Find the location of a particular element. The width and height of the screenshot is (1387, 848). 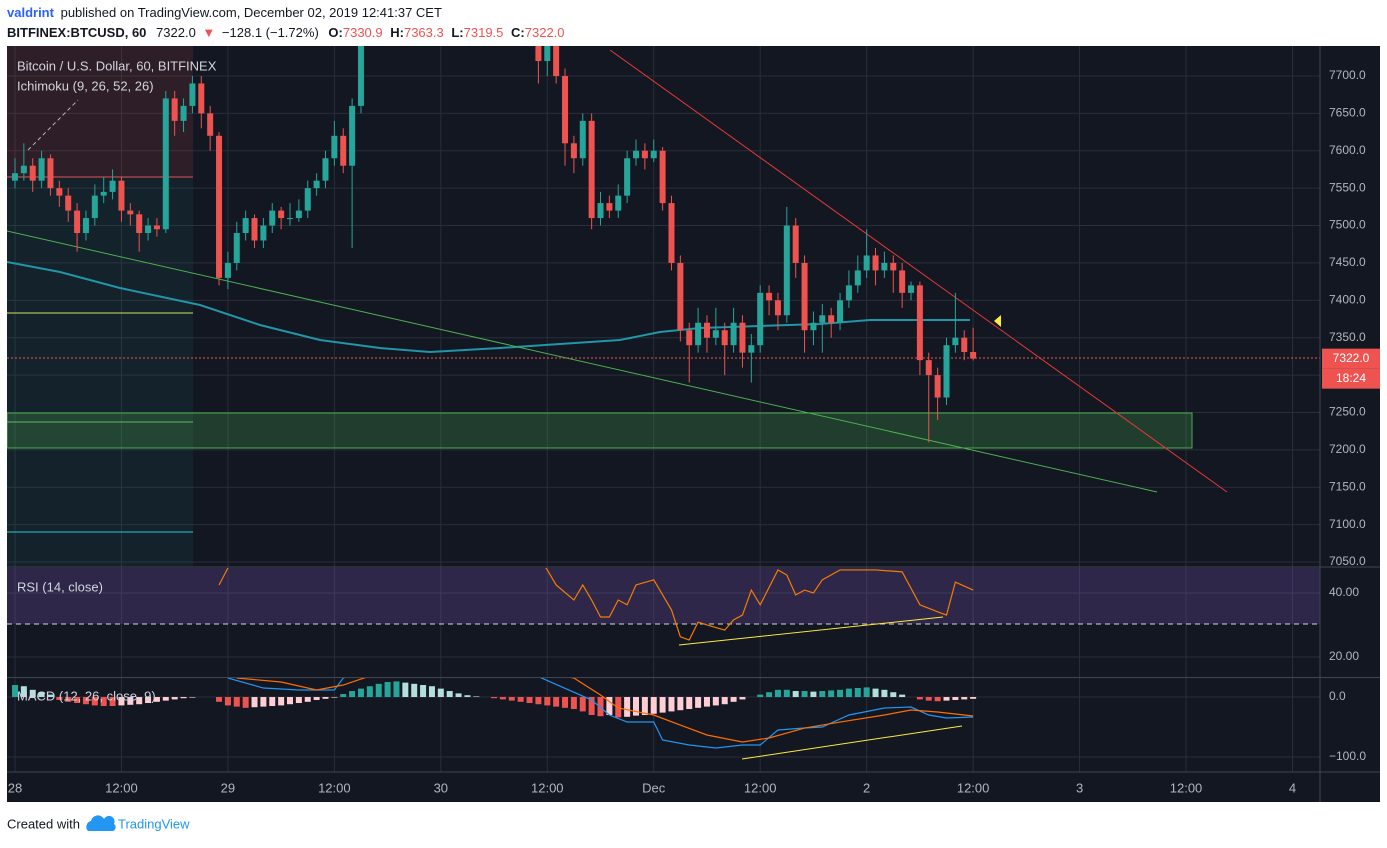

chart-title: Bitcoin / U.S. Dollar, 60, BITFINEX is located at coordinates (117, 65).